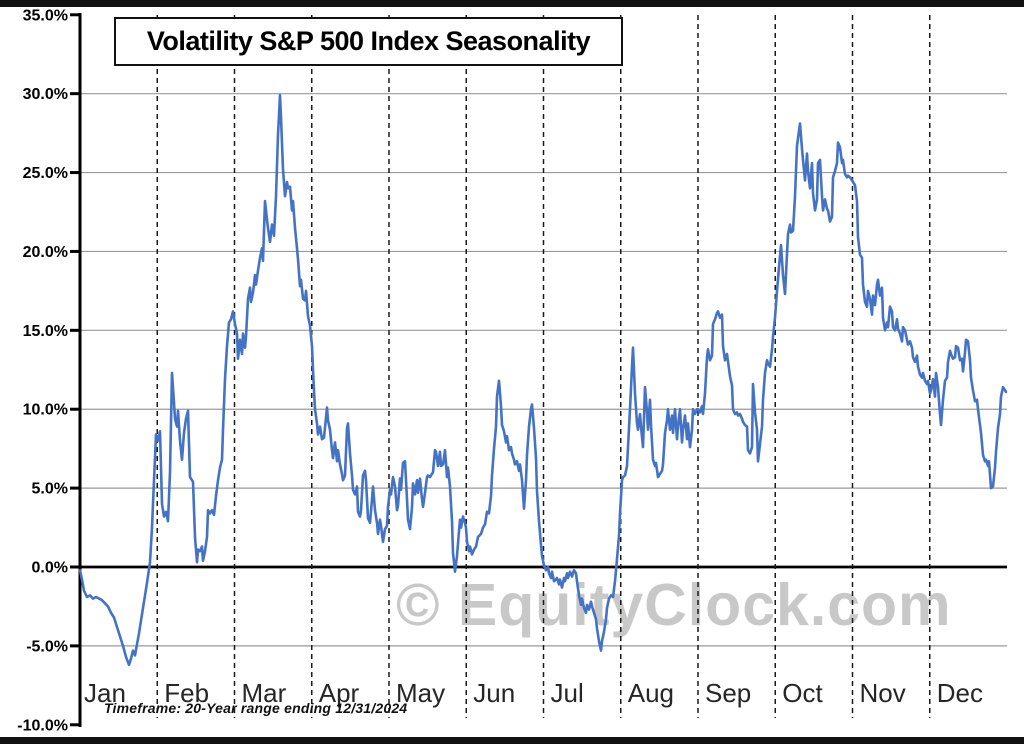 The width and height of the screenshot is (1024, 744). Describe the element at coordinates (45, 252) in the screenshot. I see `y-axis-label: 20.0%` at that location.